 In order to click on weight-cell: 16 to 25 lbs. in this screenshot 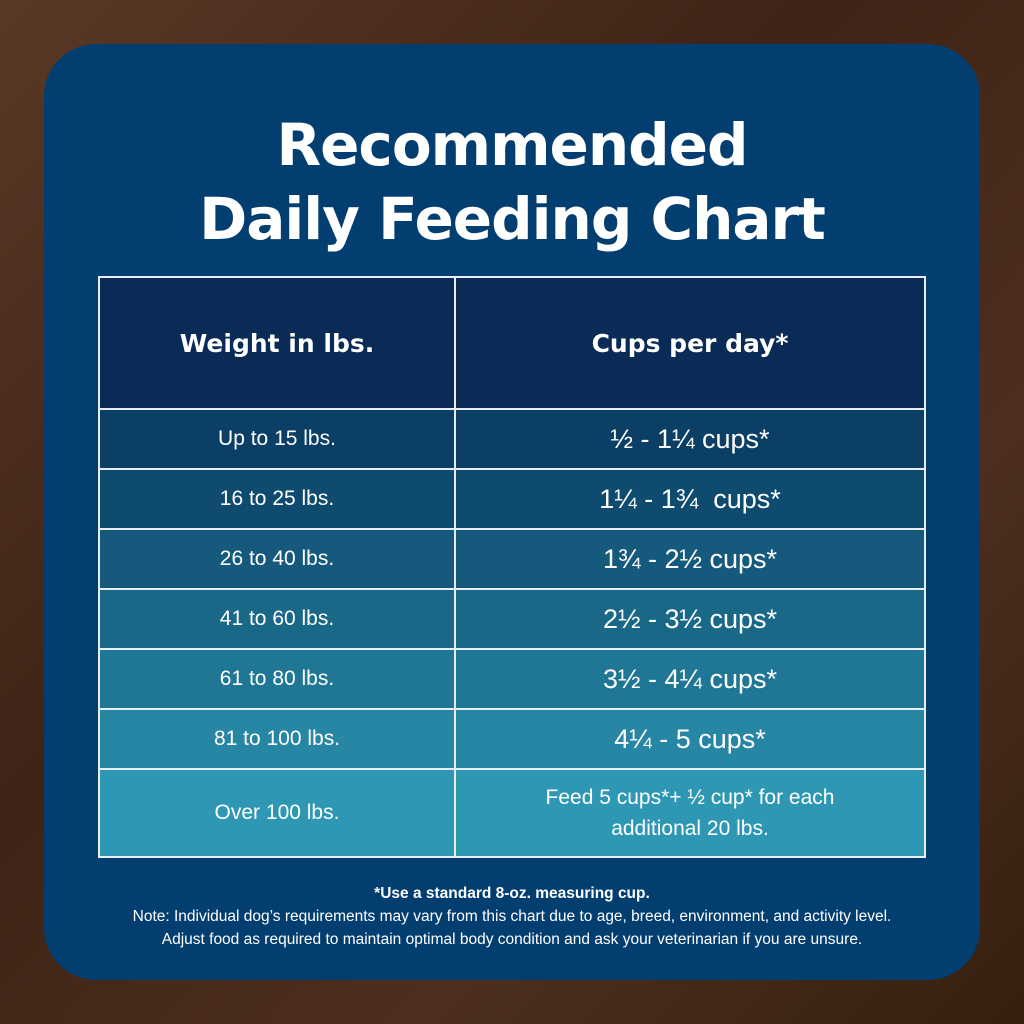, I will do `click(277, 499)`.